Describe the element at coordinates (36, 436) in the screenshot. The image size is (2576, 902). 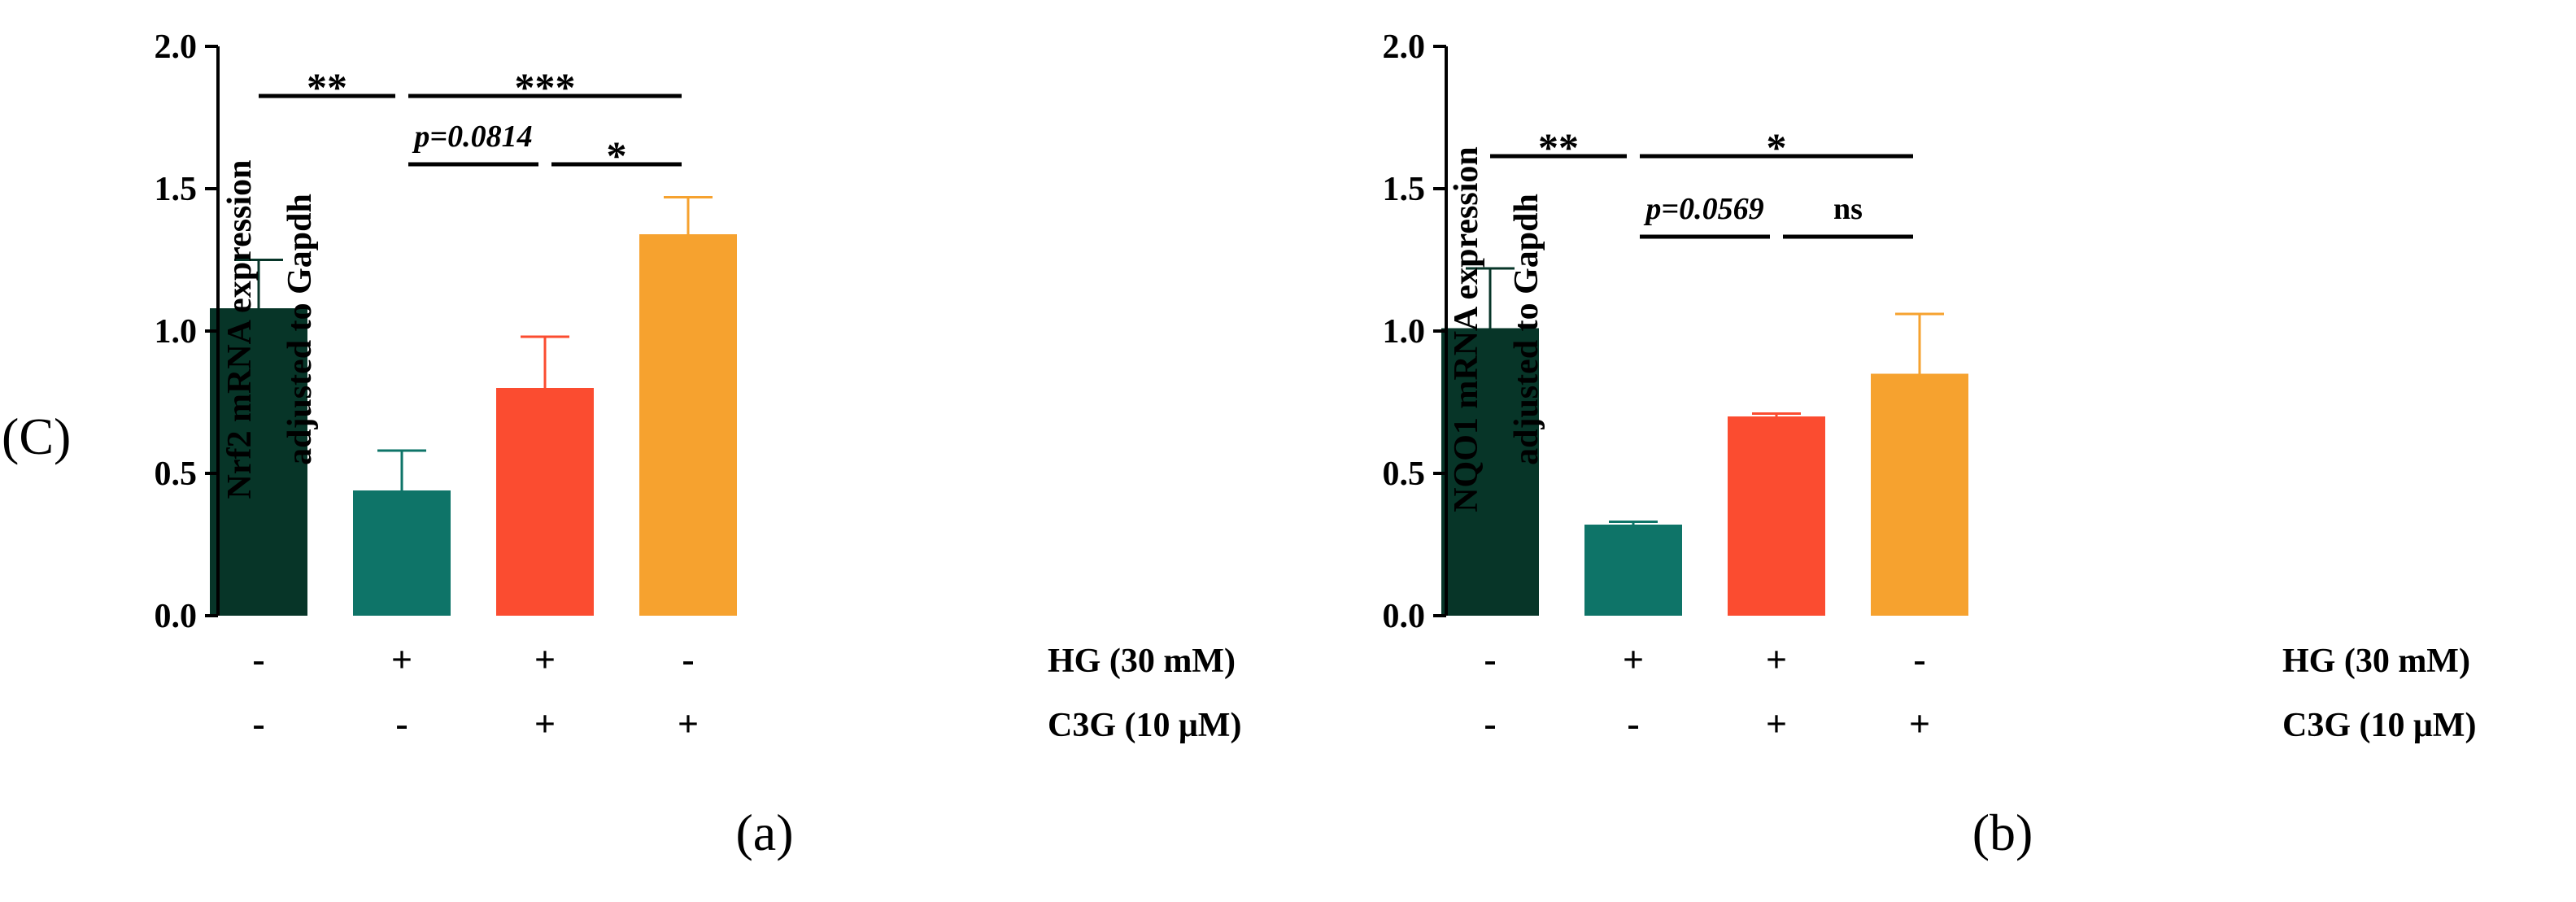
I see `figure-label: (C)` at that location.